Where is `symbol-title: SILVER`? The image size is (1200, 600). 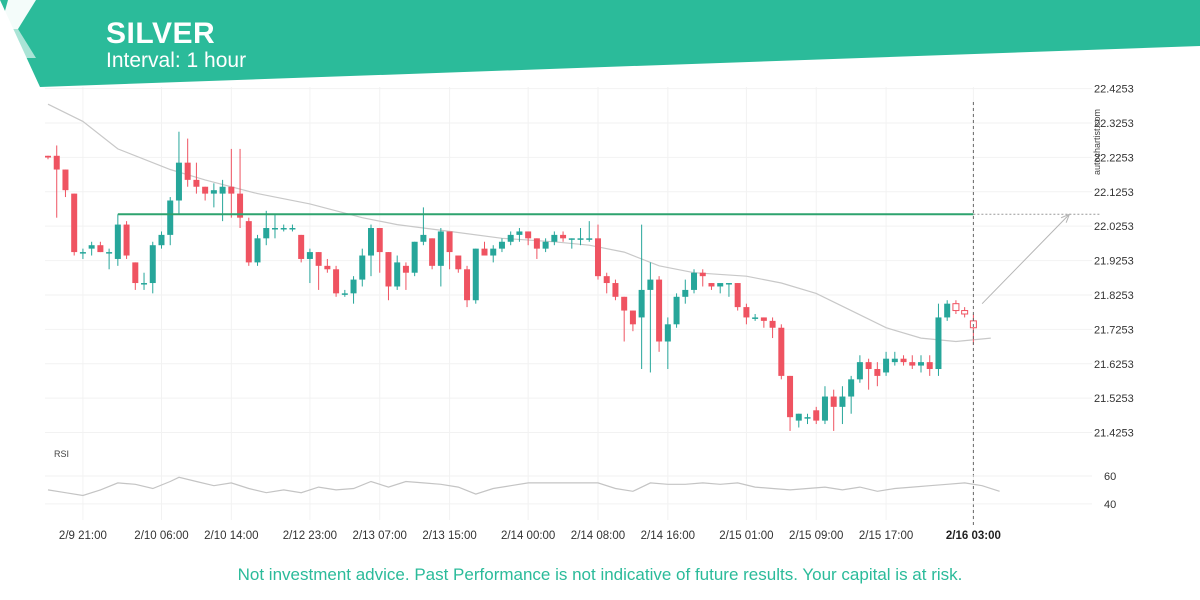
symbol-title: SILVER is located at coordinates (161, 33).